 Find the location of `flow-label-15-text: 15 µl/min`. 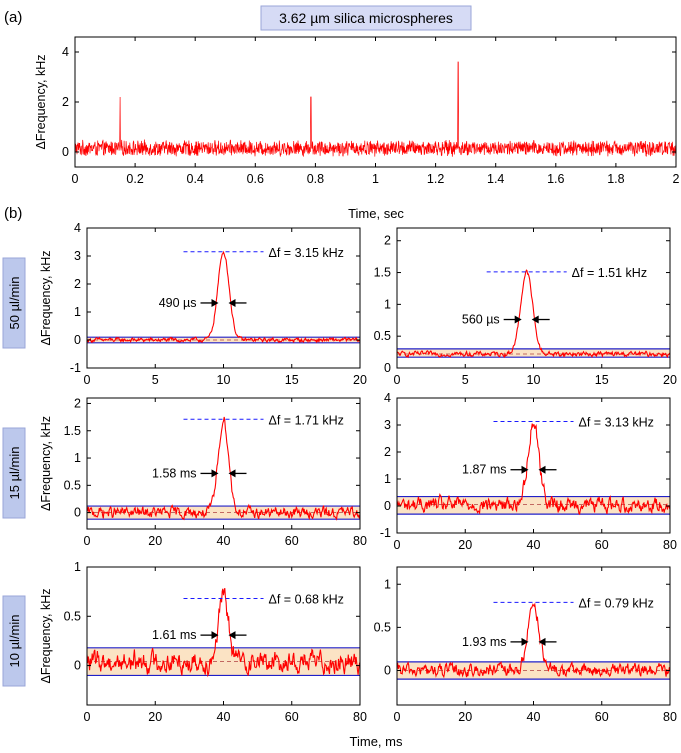

flow-label-15-text: 15 µl/min is located at coordinates (14, 472).